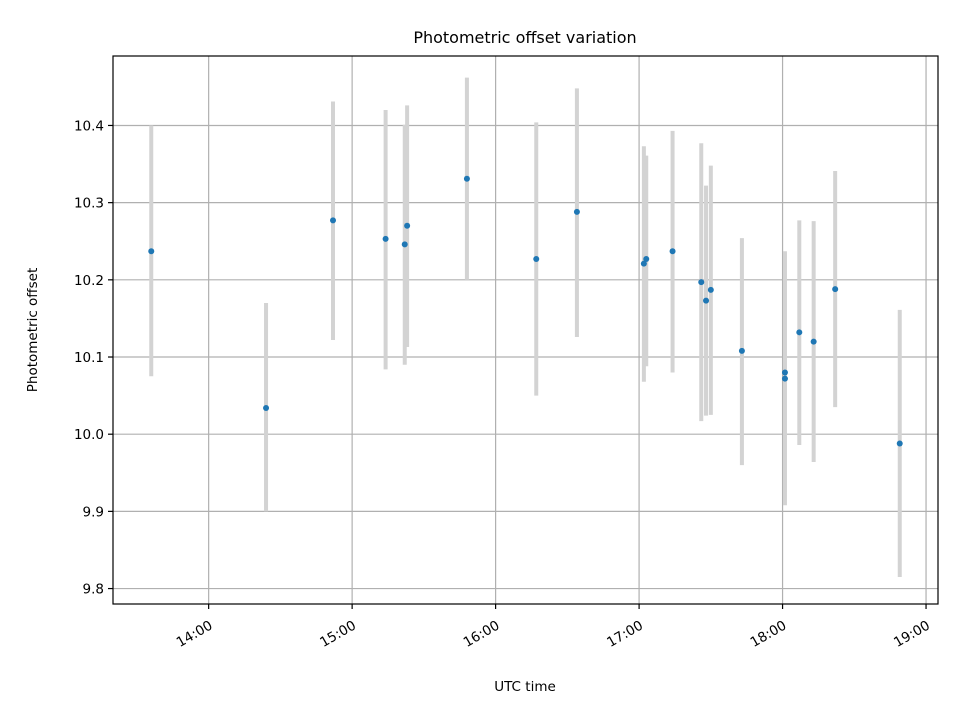  Describe the element at coordinates (89, 435) in the screenshot. I see `y-tick-label: 10.0` at that location.